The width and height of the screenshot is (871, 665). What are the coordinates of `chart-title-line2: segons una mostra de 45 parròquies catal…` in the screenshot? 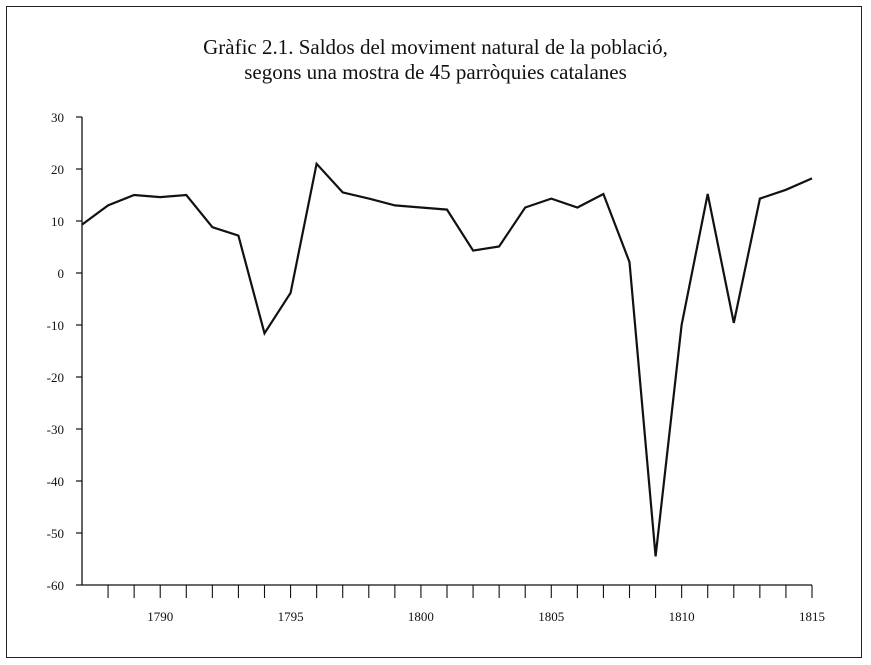 It's located at (435, 72).